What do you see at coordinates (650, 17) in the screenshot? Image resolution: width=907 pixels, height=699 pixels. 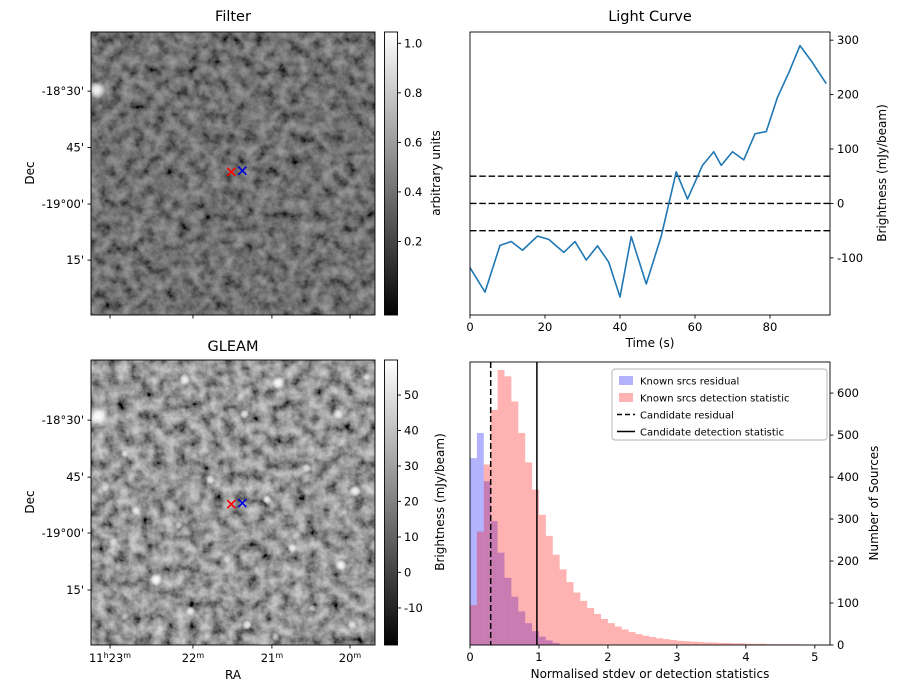 I see `light-curve-title: Light Curve` at bounding box center [650, 17].